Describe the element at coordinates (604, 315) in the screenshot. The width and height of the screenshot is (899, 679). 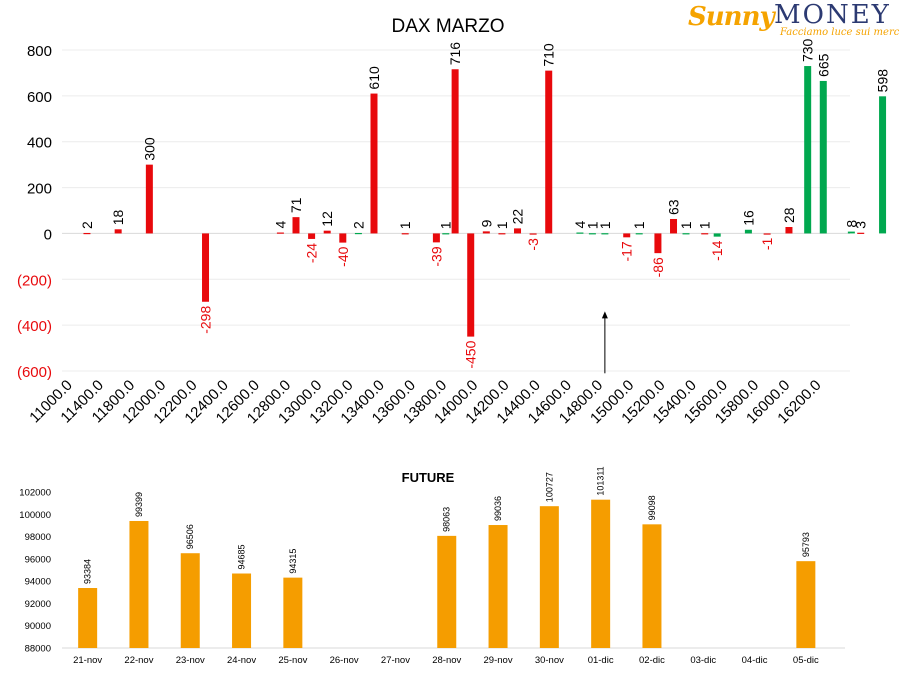
I see `annotation-arrow-head` at that location.